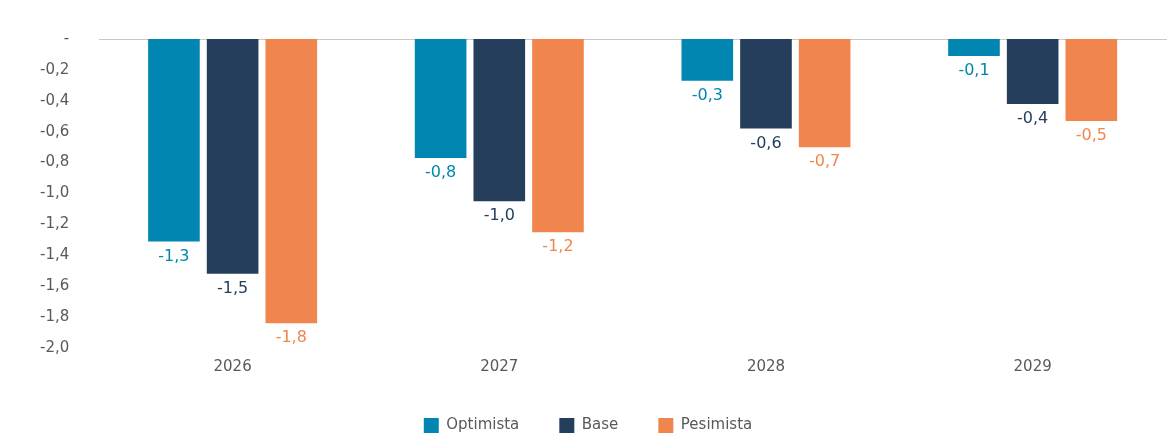 Image resolution: width=1176 pixels, height=447 pixels. What do you see at coordinates (54, 315) in the screenshot?
I see `y-tick-label: -1,8` at bounding box center [54, 315].